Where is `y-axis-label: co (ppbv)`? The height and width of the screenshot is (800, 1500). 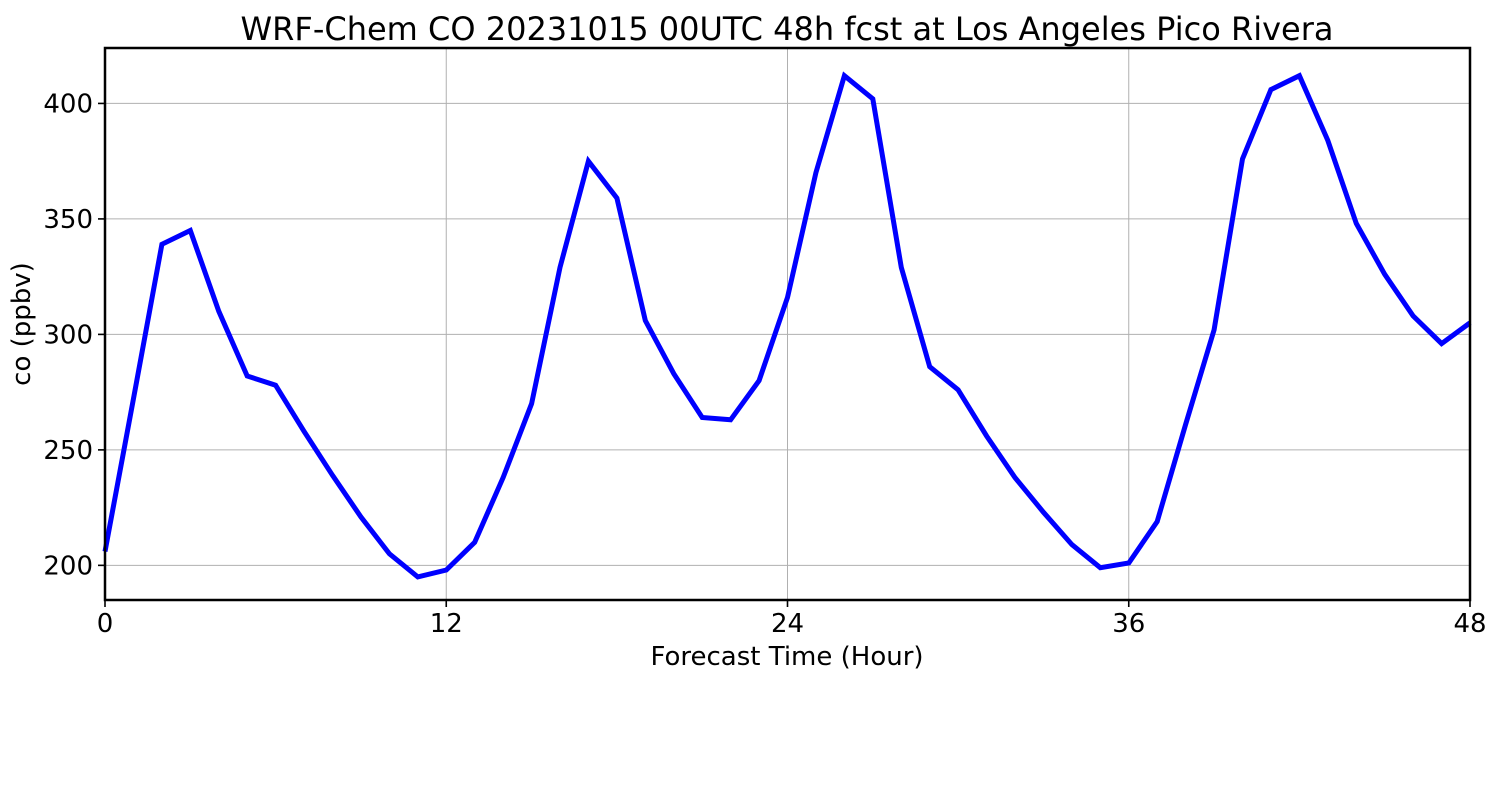
y-axis-label: co (ppbv) is located at coordinates (22, 324).